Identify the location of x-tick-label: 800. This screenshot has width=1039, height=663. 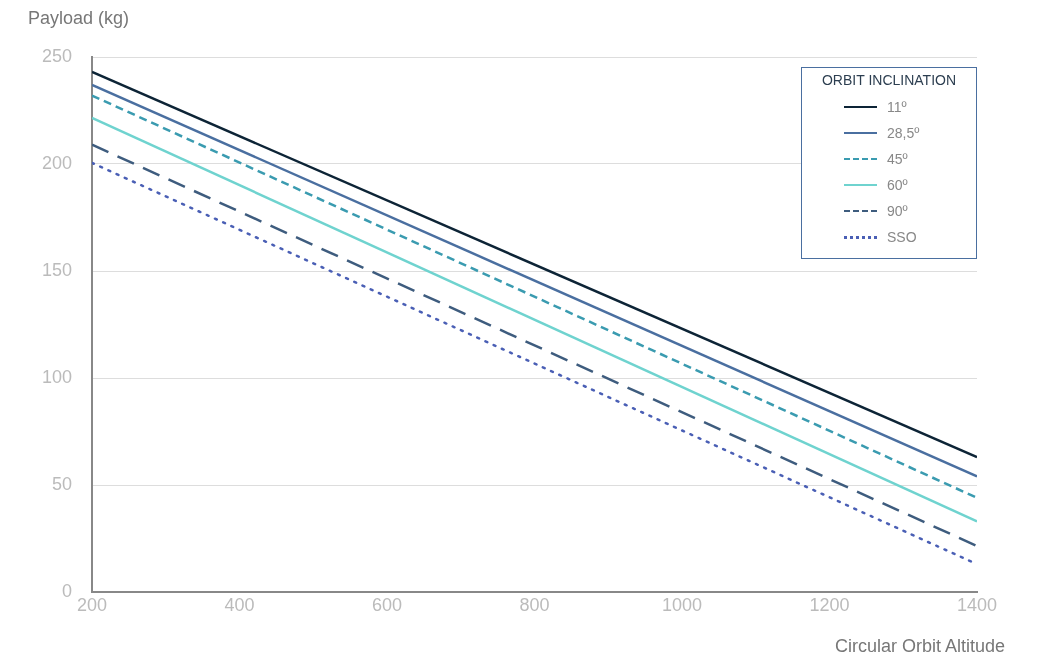
(534, 604).